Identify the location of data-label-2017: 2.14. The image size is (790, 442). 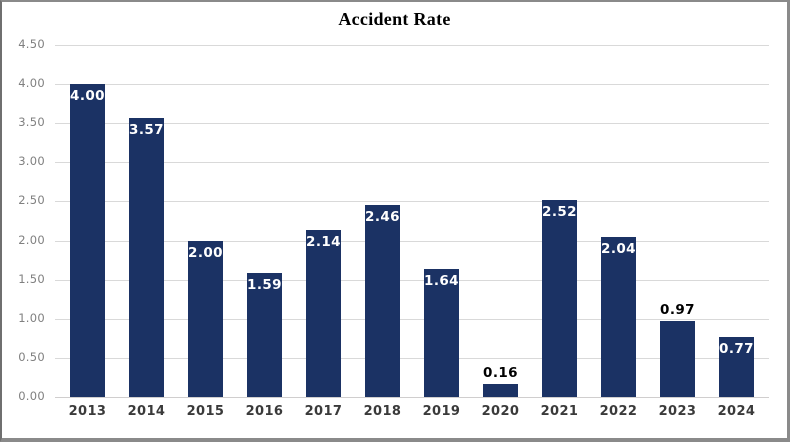
(323, 241).